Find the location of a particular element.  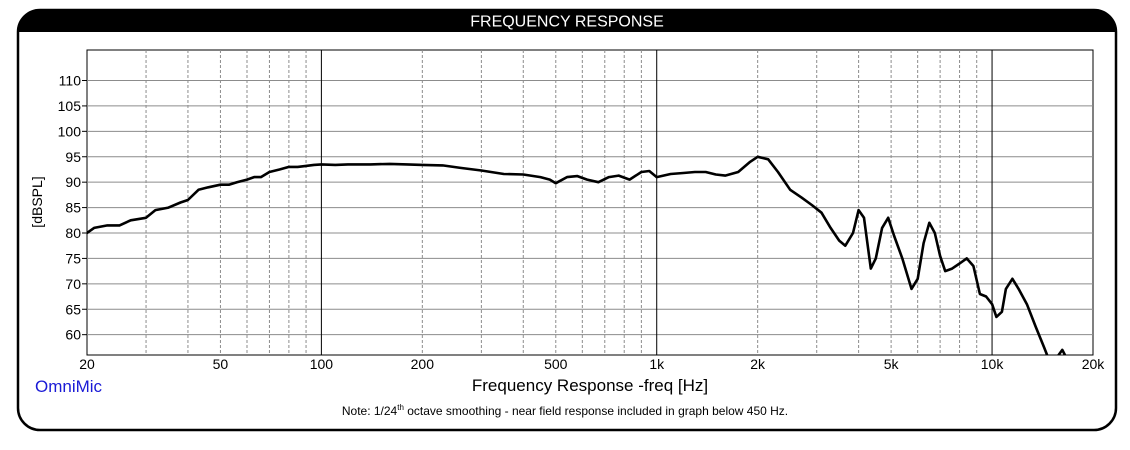

footnote-superscript: th is located at coordinates (400, 407).